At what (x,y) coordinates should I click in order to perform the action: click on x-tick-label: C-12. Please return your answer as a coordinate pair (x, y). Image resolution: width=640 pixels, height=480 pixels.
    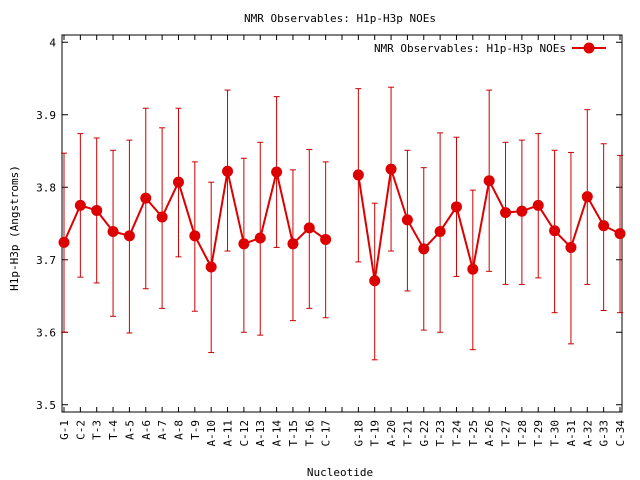
    Looking at the image, I should click on (244, 433).